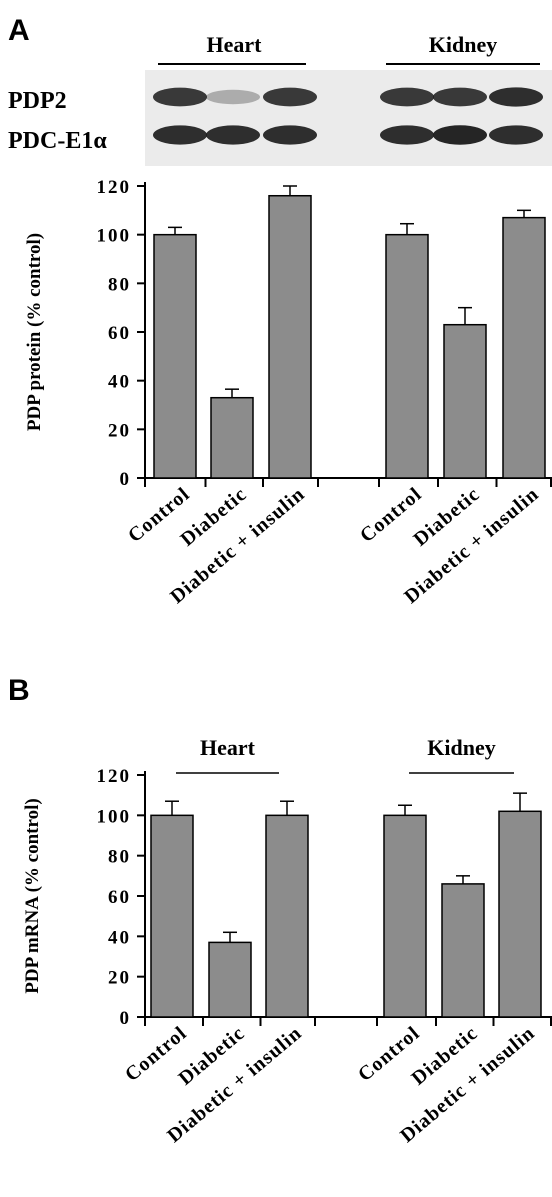 This screenshot has width=552, height=1197. I want to click on blot-group-label-heart: Heart, so click(235, 44).